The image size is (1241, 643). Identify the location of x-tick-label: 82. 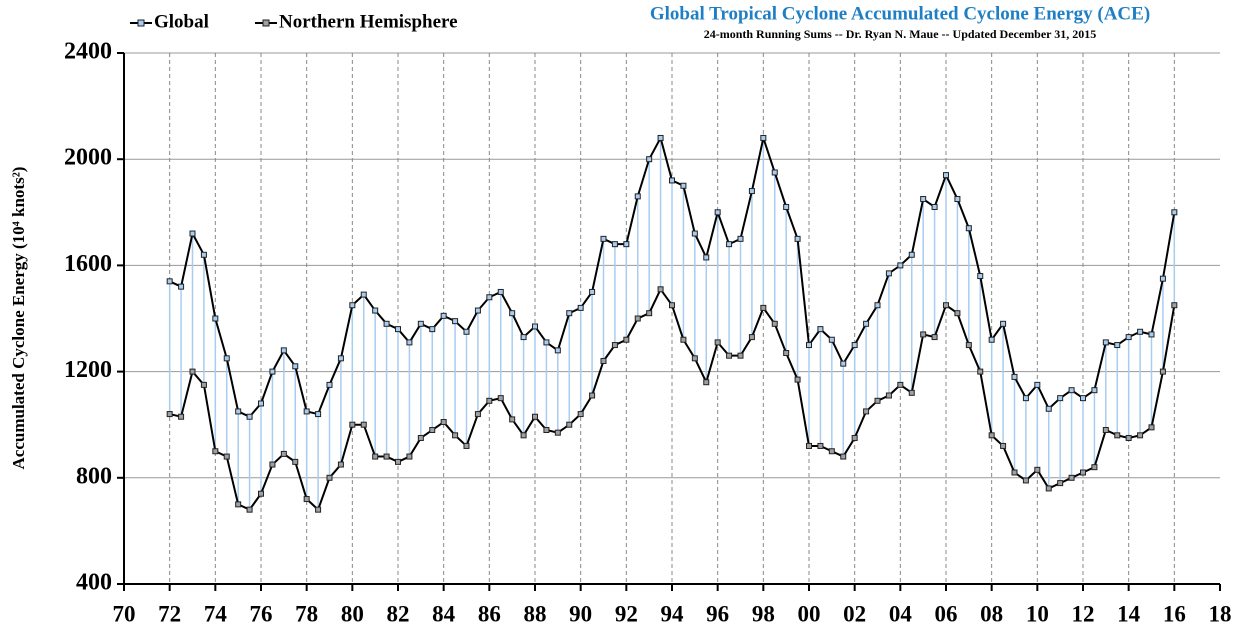
(398, 613).